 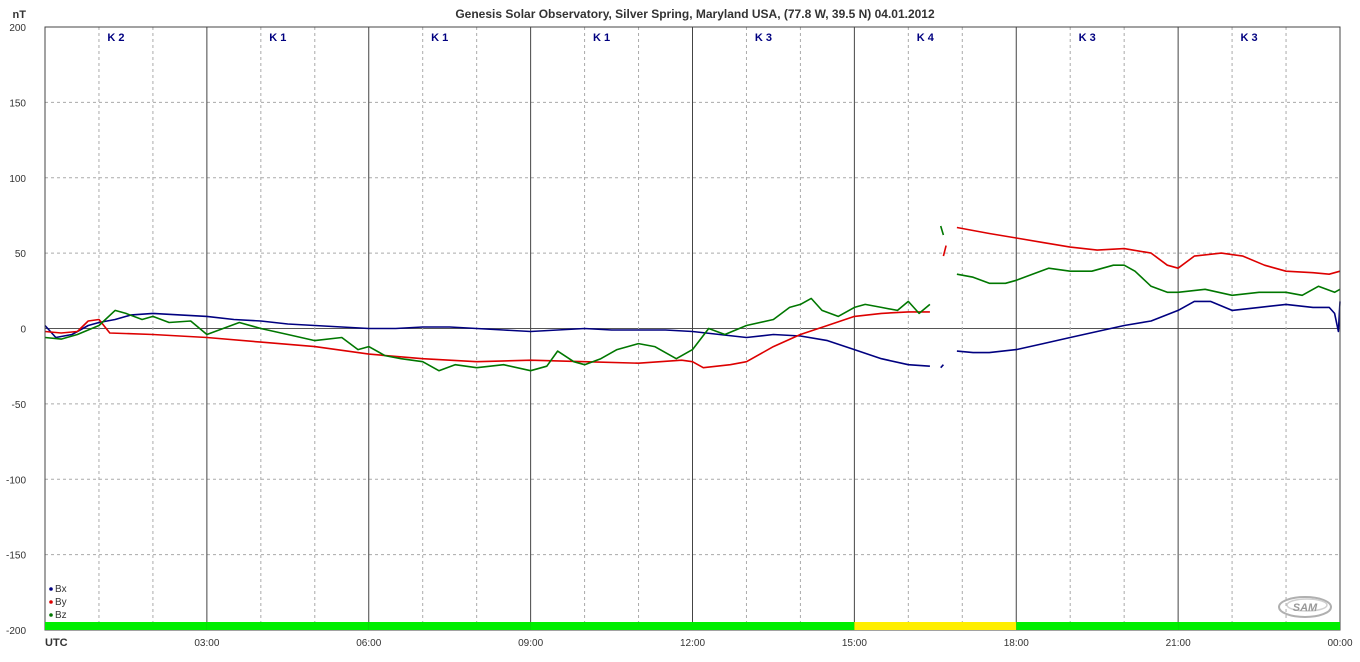 I want to click on legend-marker-by, so click(x=51, y=602).